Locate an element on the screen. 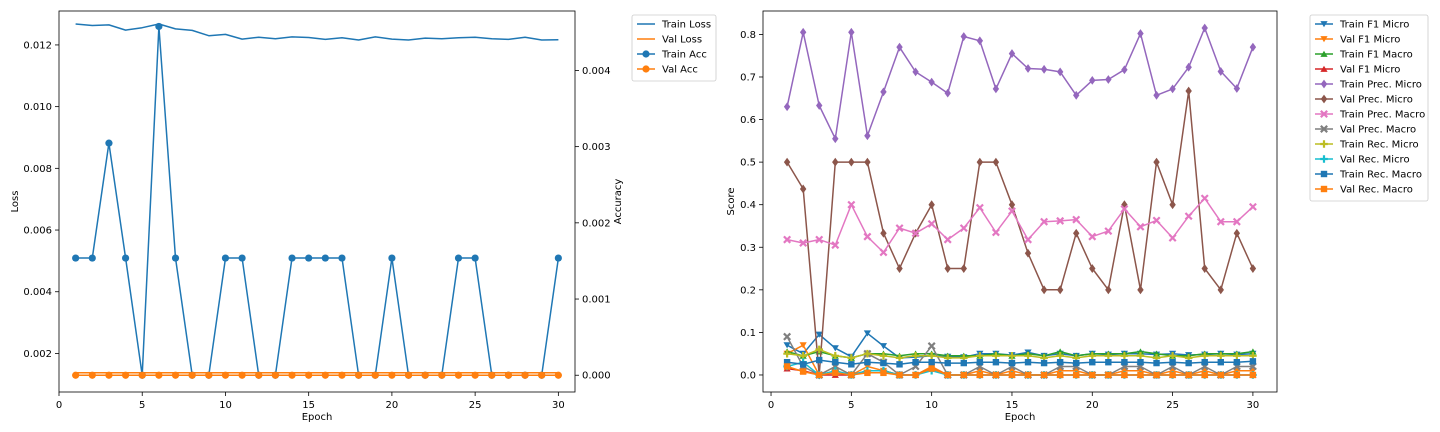  legend-item: Val Loss is located at coordinates (669, 40).